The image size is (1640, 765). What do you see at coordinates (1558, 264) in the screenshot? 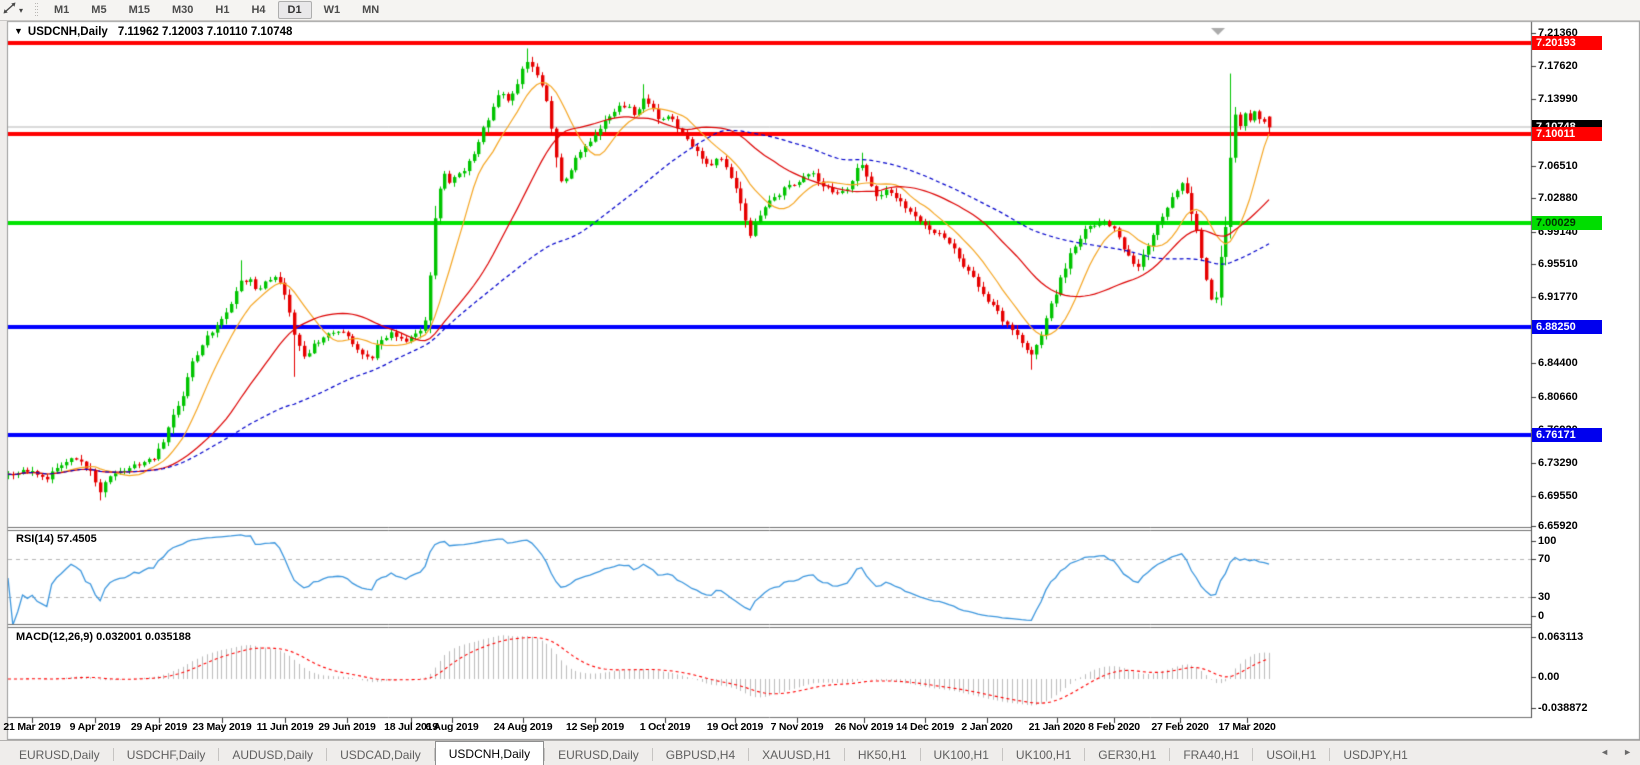
I see `price-tick-6.95510: 6.95510` at bounding box center [1558, 264].